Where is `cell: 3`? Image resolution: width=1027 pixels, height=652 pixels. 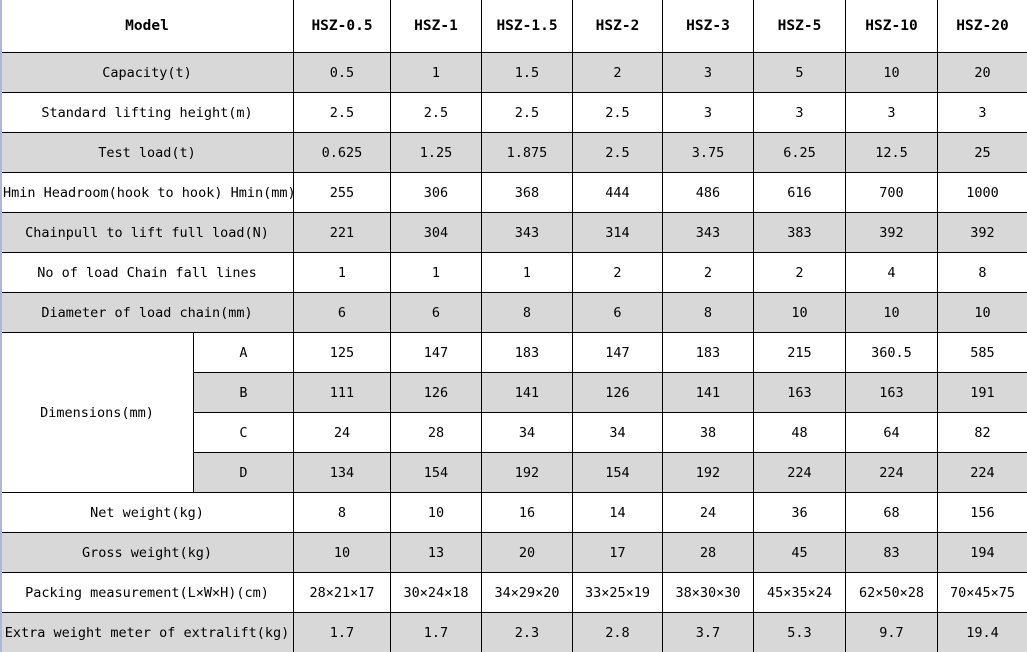
cell: 3 is located at coordinates (982, 112).